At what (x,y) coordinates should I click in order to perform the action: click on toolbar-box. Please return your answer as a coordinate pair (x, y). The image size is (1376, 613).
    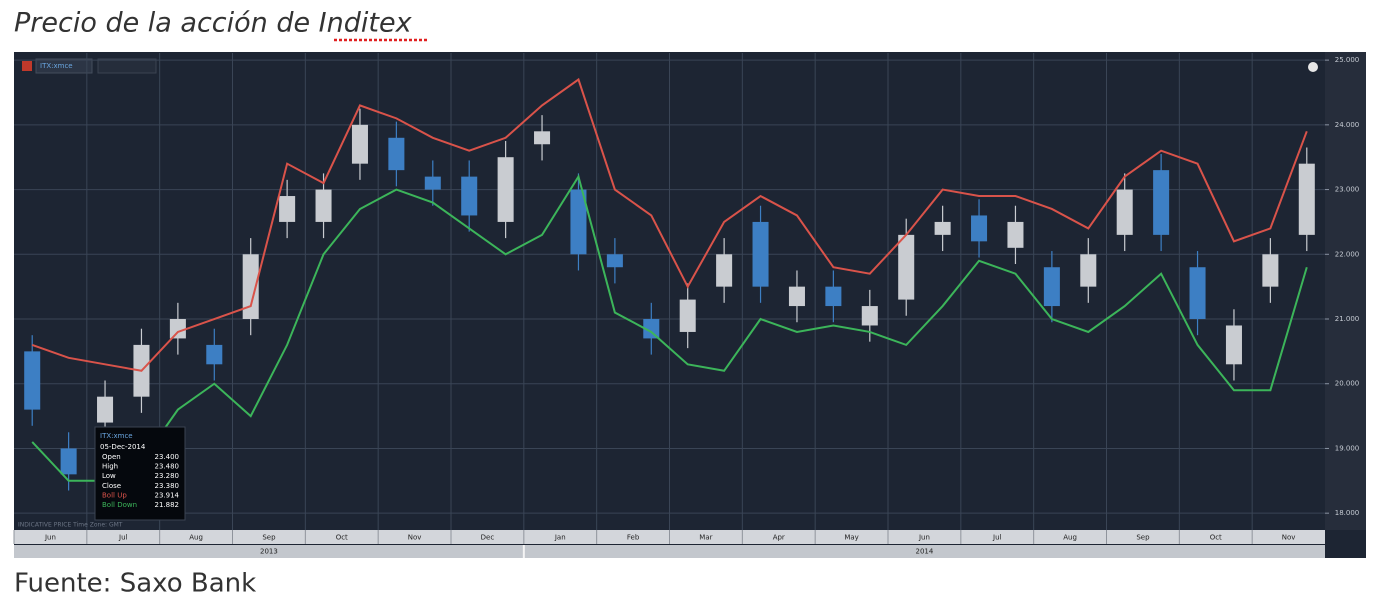
    Looking at the image, I should click on (127, 66).